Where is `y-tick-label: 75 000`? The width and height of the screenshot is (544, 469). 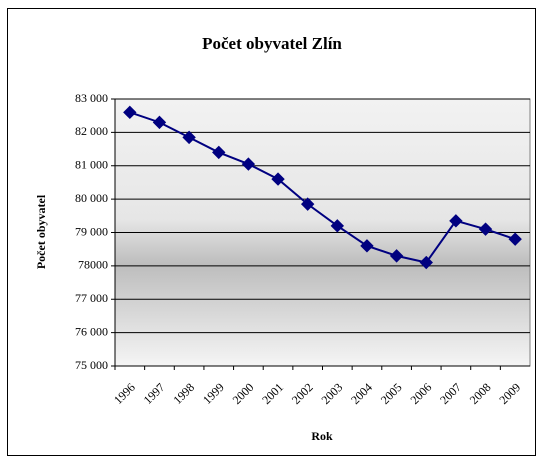 y-tick-label: 75 000 is located at coordinates (91, 365).